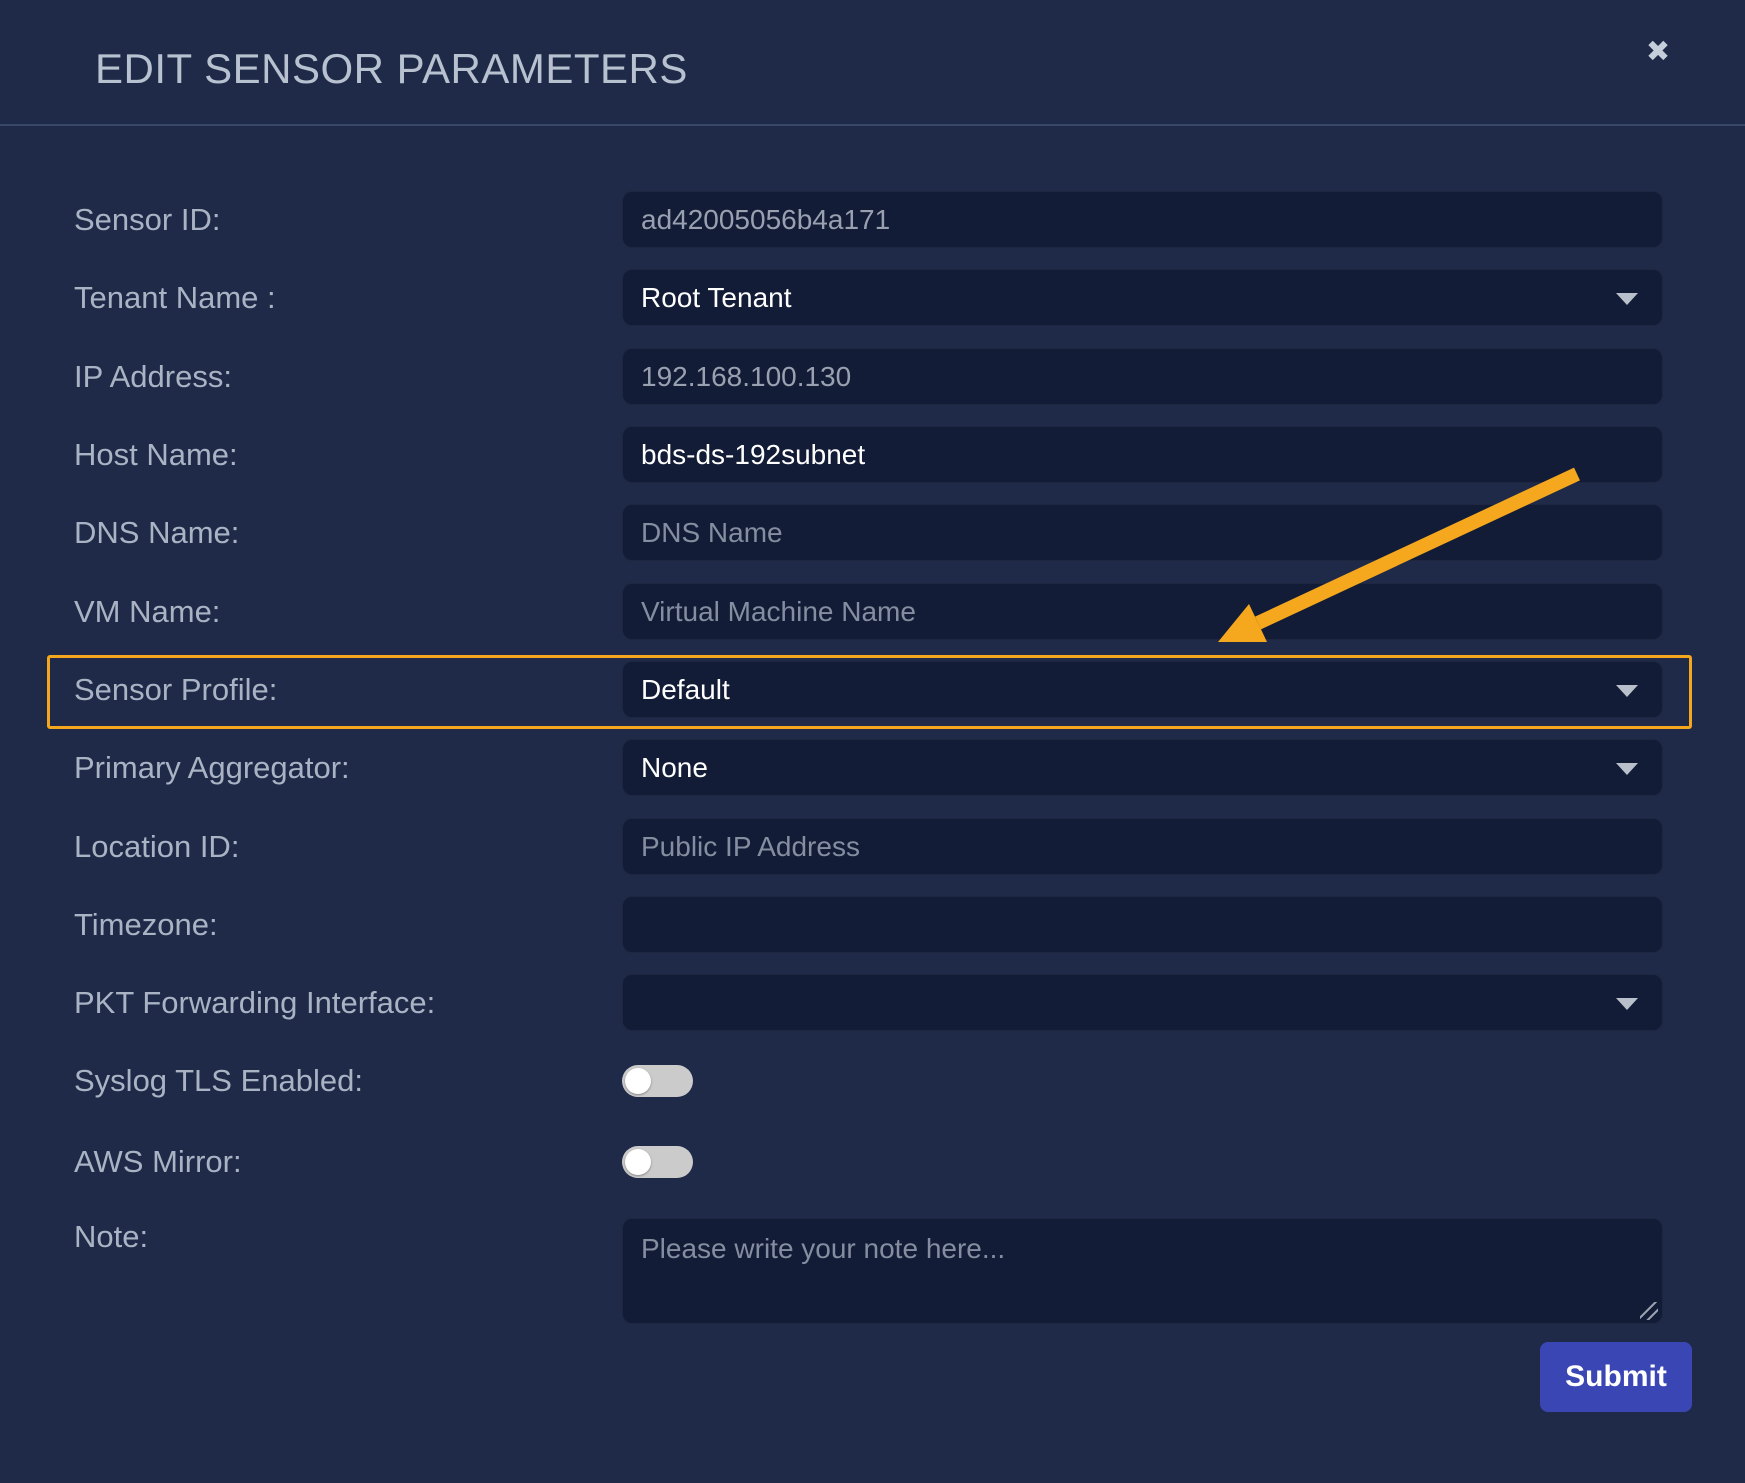 This screenshot has width=1745, height=1483. I want to click on sensor-profile-select: Default, so click(1142, 689).